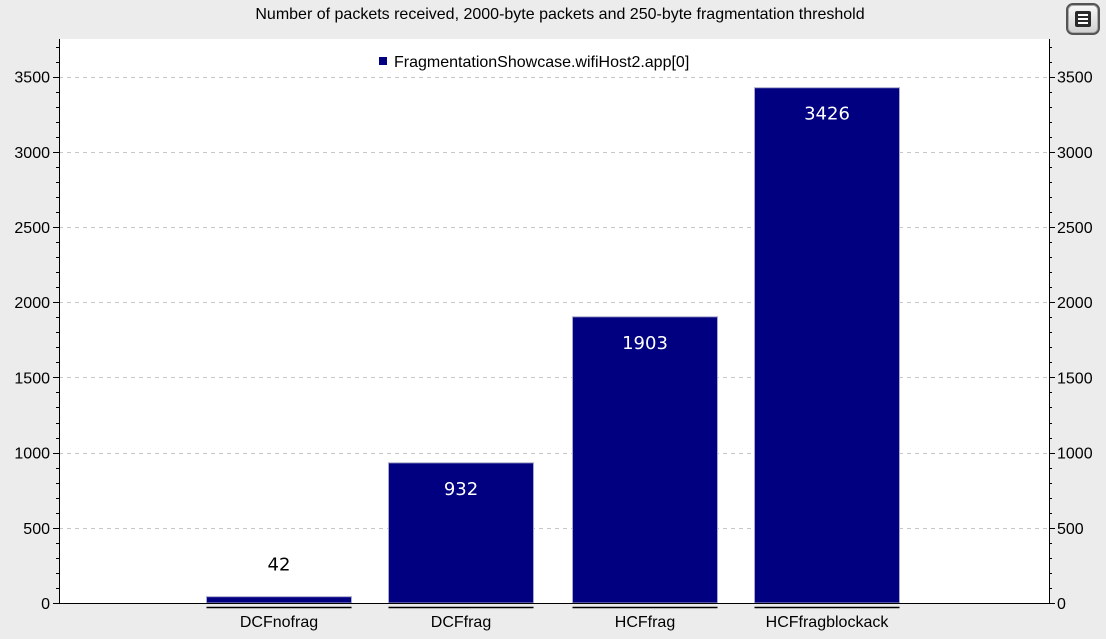  I want to click on legend-list-icon, so click(1083, 19).